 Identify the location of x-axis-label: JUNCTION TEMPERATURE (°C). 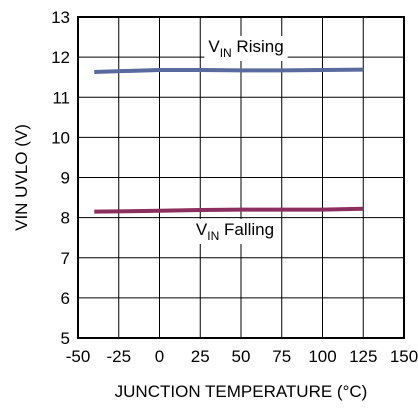
(241, 391).